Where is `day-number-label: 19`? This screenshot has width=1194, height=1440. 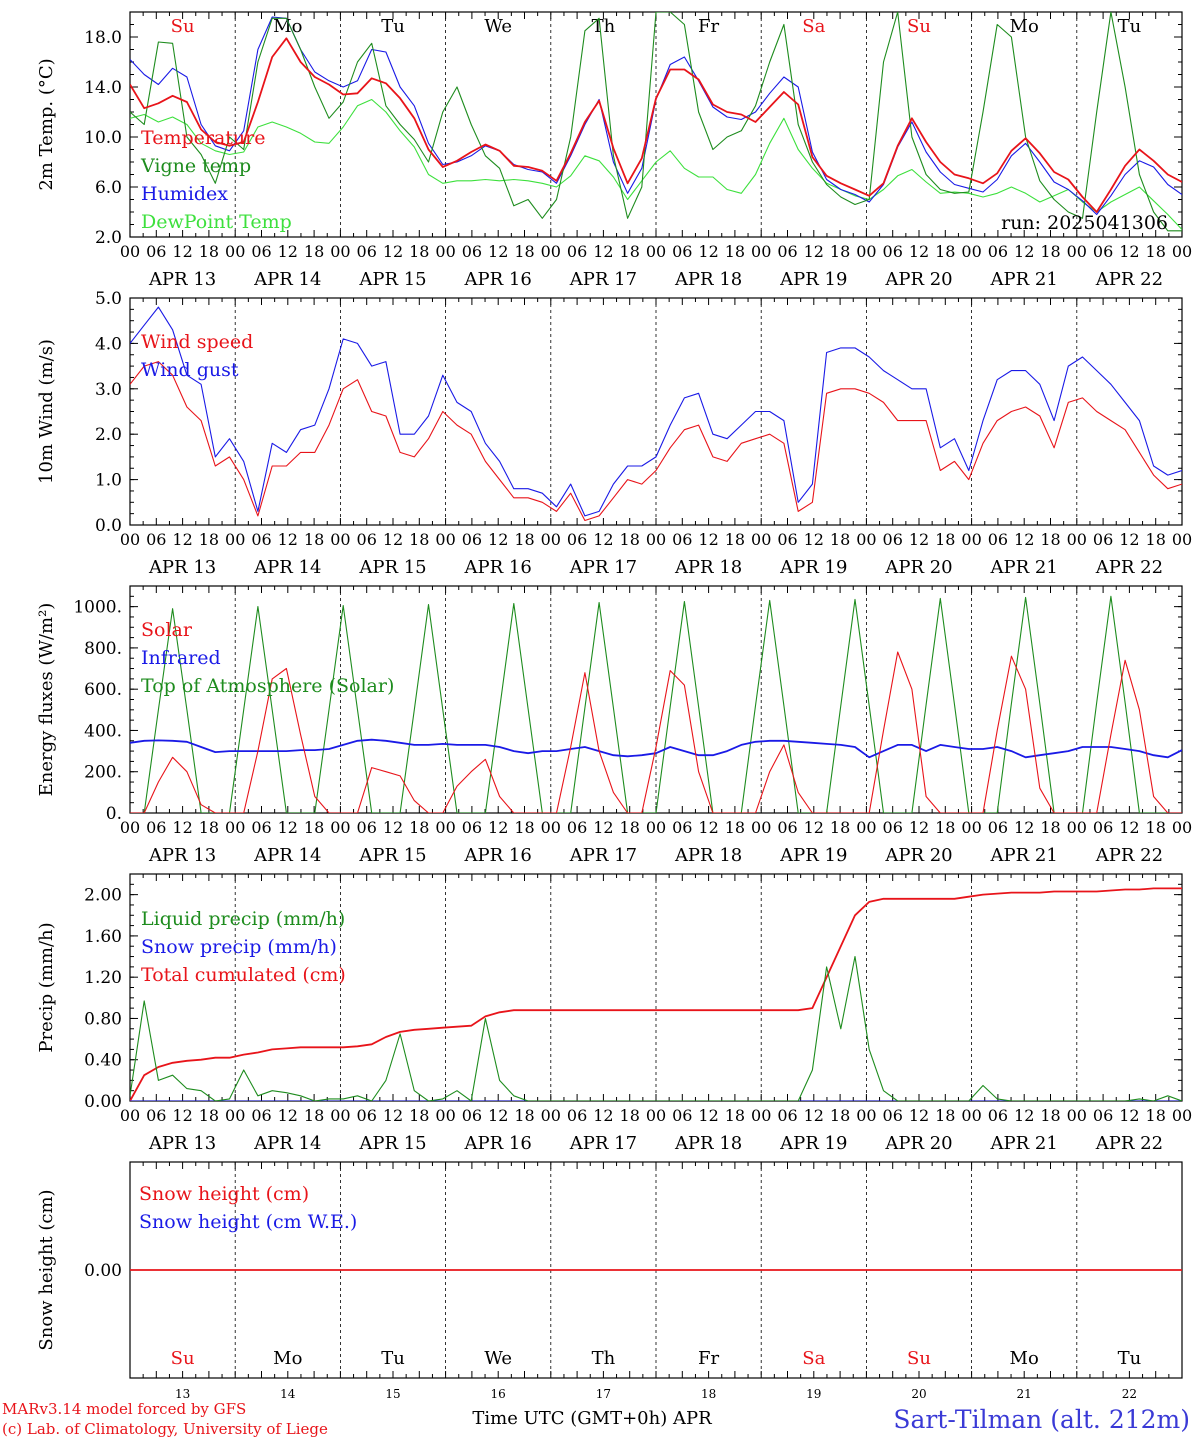 day-number-label: 19 is located at coordinates (813, 1394).